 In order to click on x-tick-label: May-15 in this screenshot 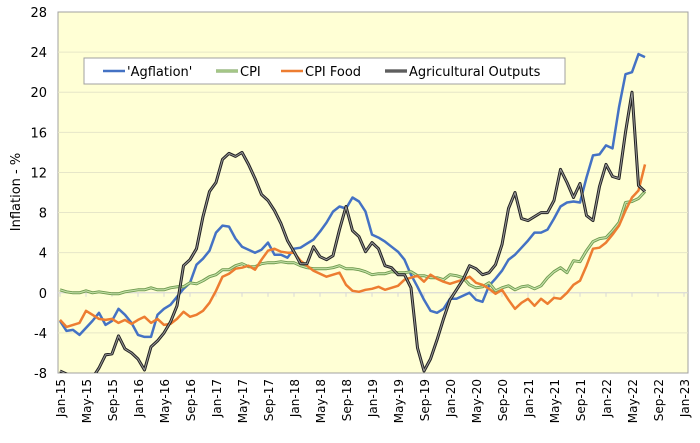, I will do `click(87, 401)`.